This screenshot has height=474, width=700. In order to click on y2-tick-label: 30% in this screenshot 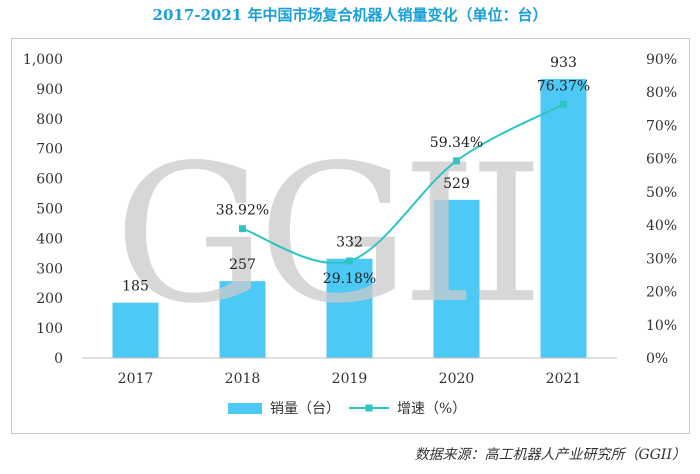, I will do `click(661, 259)`.